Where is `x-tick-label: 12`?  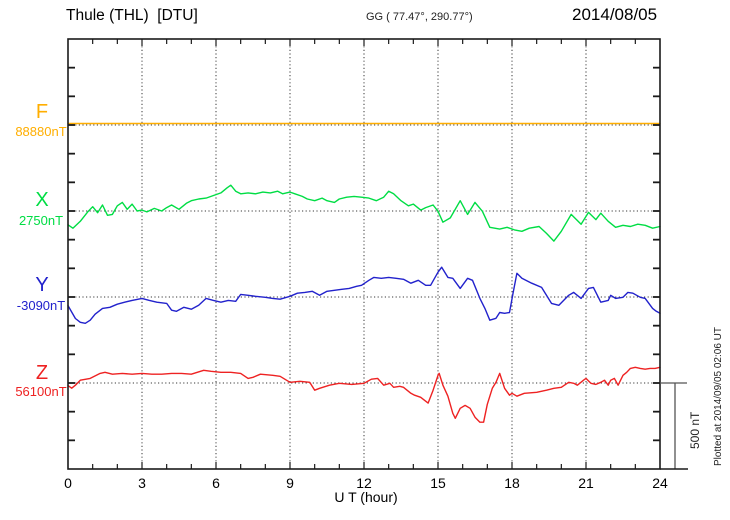 x-tick-label: 12 is located at coordinates (364, 483).